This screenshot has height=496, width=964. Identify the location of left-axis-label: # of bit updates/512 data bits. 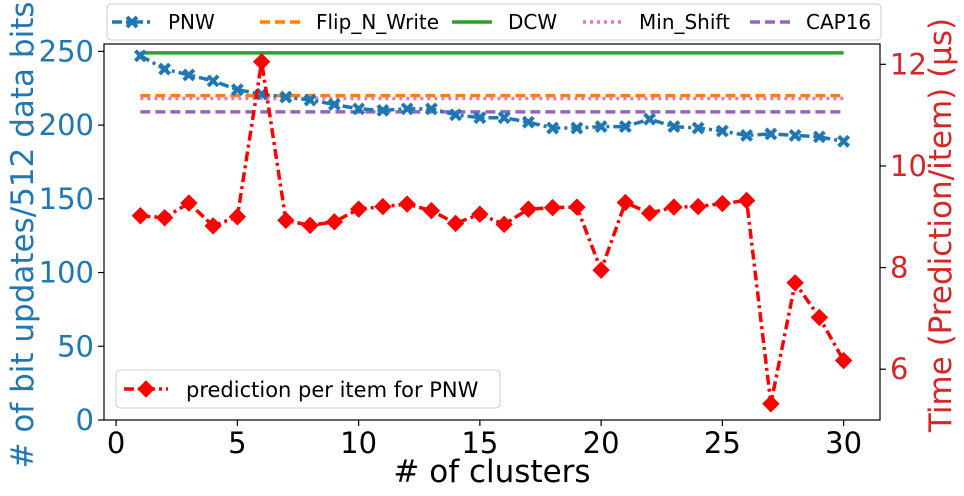
(23, 235).